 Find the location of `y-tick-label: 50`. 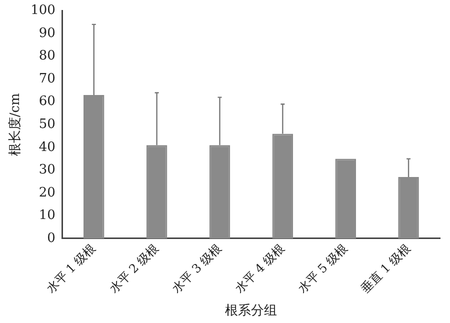

y-tick-label: 50 is located at coordinates (47, 124).